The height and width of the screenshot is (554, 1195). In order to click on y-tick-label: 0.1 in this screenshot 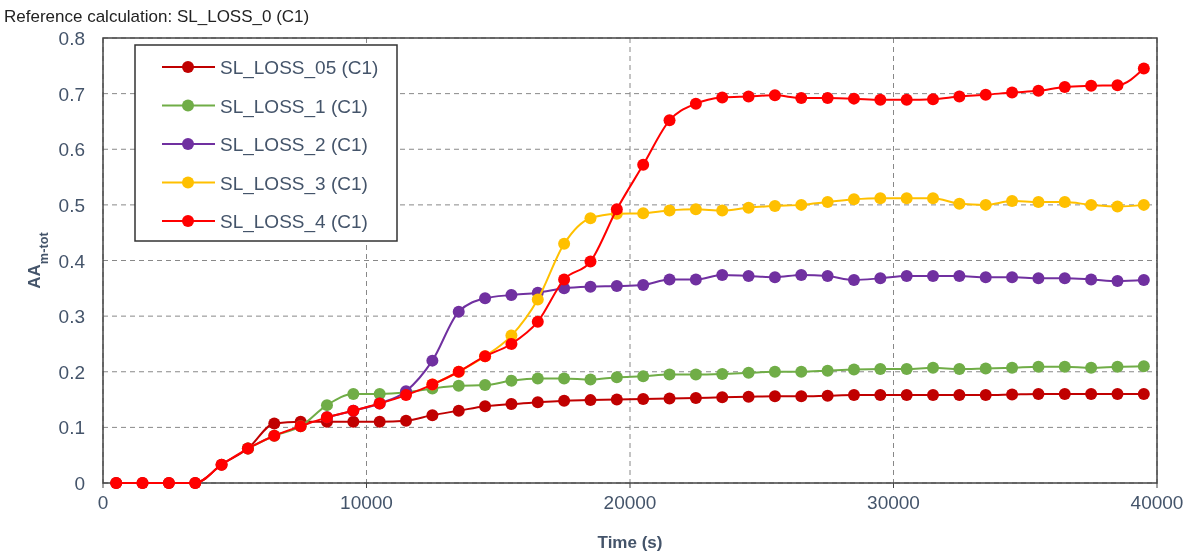, I will do `click(71, 428)`.